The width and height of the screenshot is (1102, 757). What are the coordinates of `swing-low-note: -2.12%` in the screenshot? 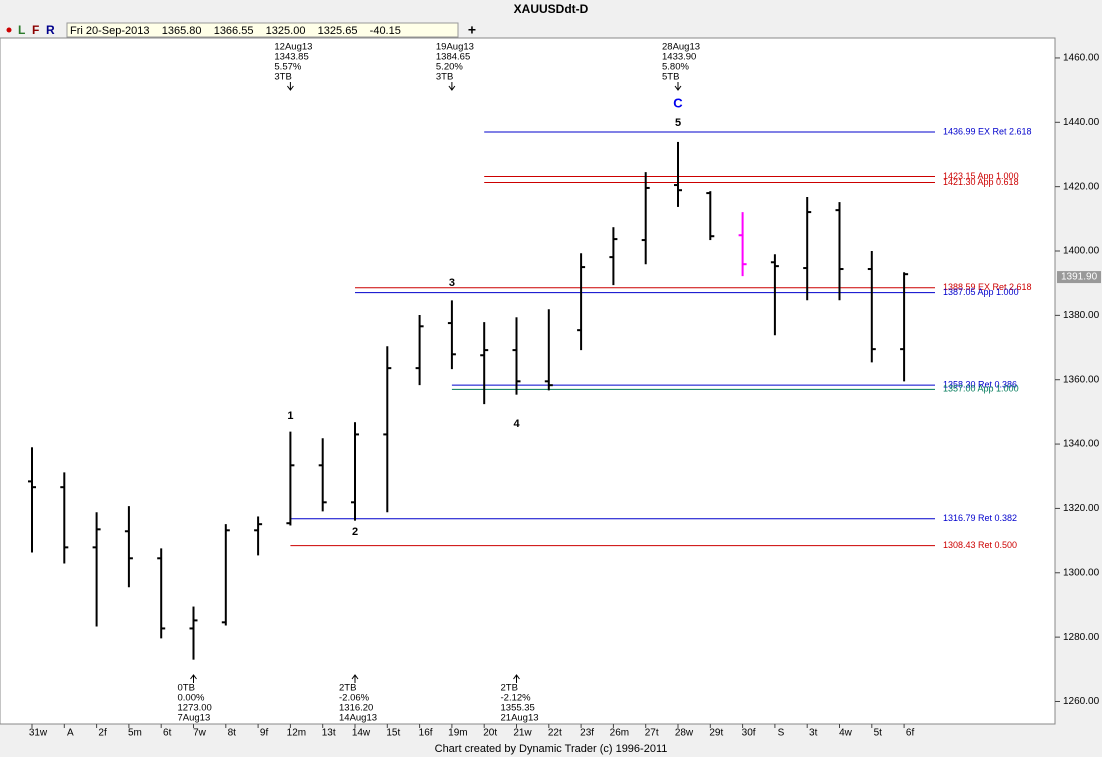 It's located at (516, 698).